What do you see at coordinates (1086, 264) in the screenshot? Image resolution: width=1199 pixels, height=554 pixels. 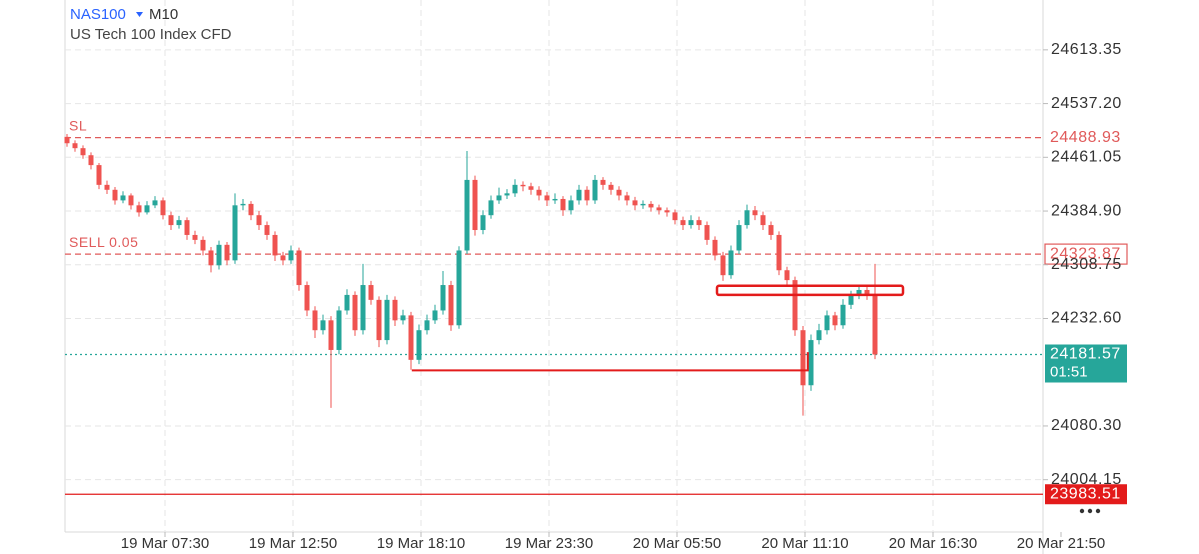 I see `y-tick-label: 24308.75` at bounding box center [1086, 264].